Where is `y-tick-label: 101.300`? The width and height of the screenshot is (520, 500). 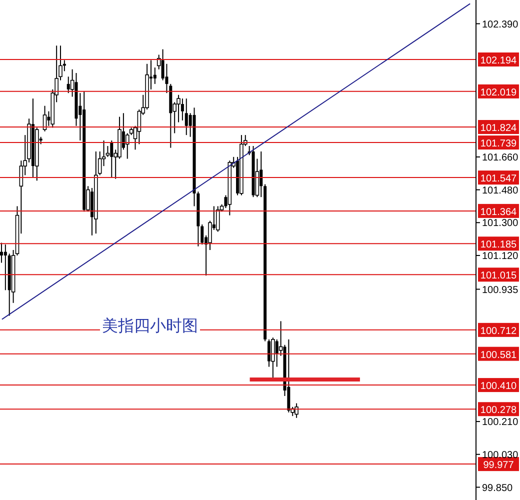
y-tick-label: 101.300 is located at coordinates (500, 224).